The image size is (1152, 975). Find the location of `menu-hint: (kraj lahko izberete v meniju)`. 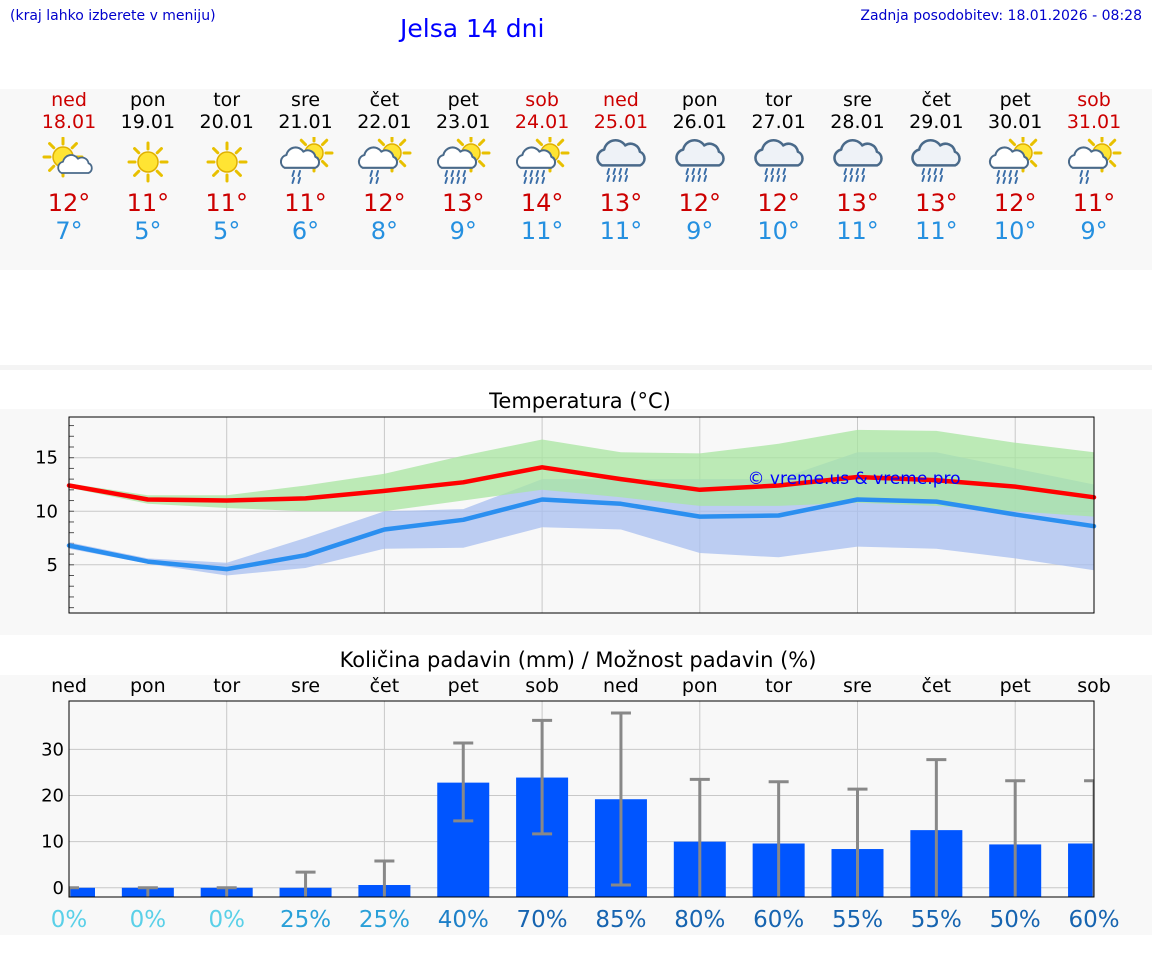

menu-hint: (kraj lahko izberete v meniju) is located at coordinates (113, 16).